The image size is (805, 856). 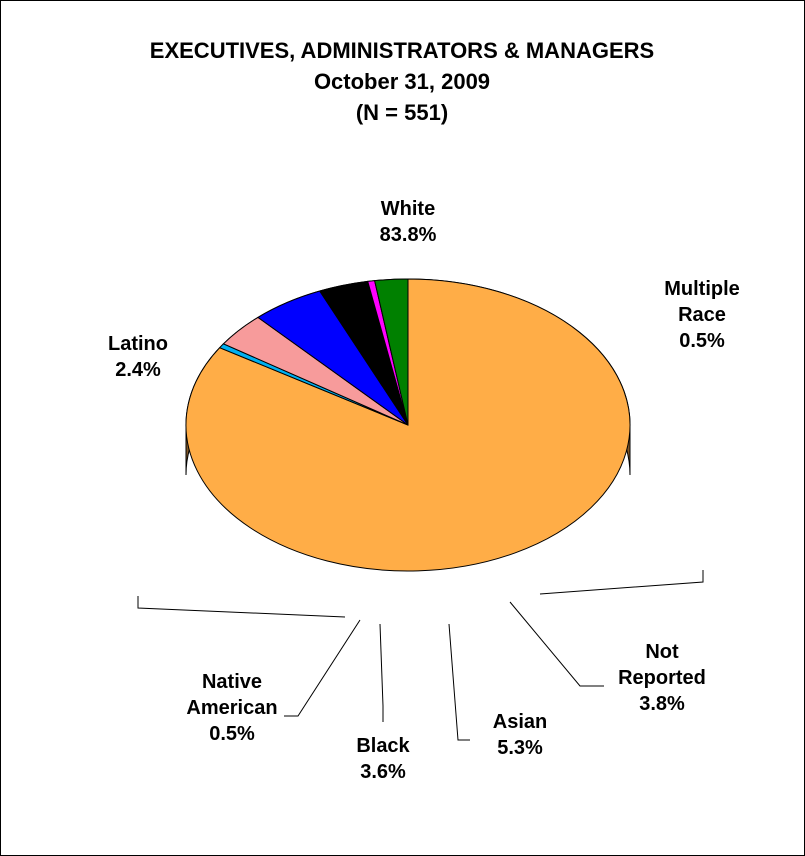 What do you see at coordinates (241, 607) in the screenshot?
I see `leader-line-latino` at bounding box center [241, 607].